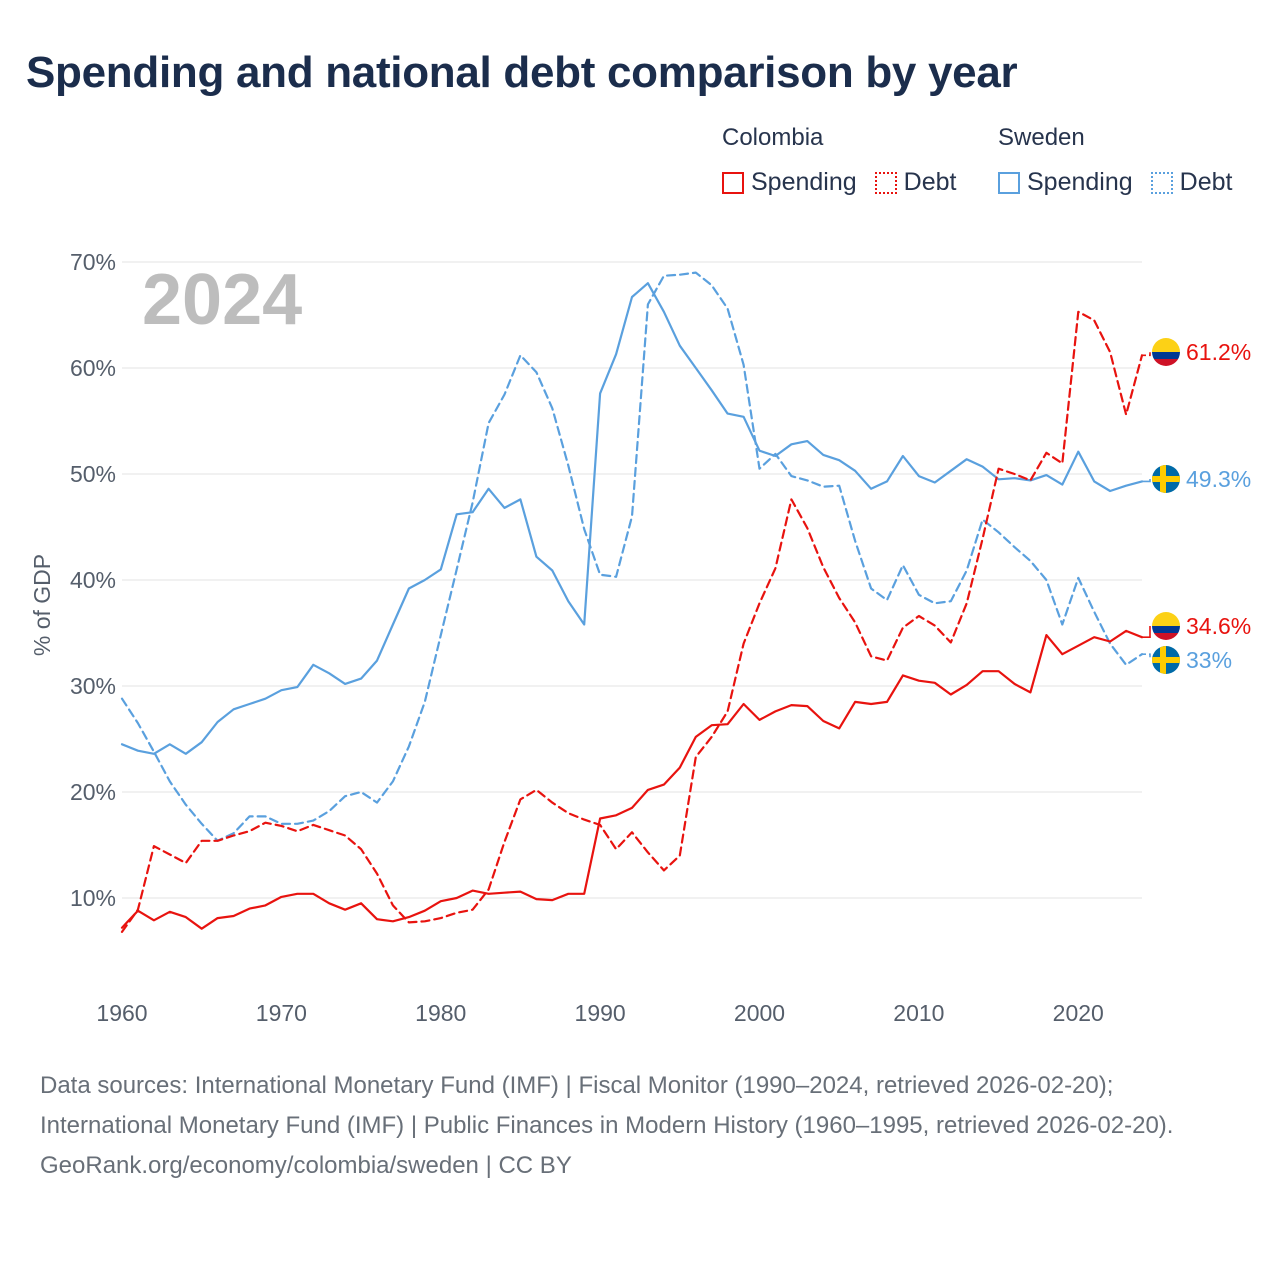  I want to click on end-value-label: 61.2%, so click(1218, 352).